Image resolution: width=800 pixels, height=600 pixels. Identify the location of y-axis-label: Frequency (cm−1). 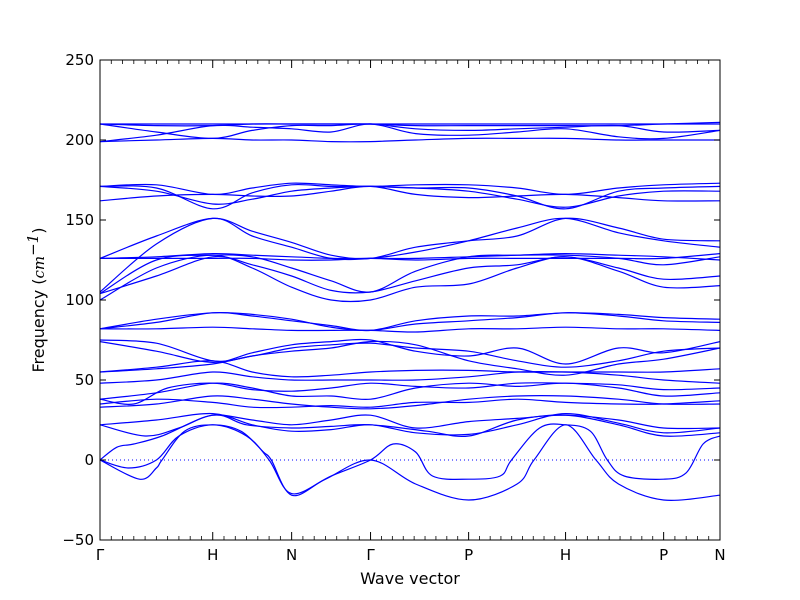
(36, 300).